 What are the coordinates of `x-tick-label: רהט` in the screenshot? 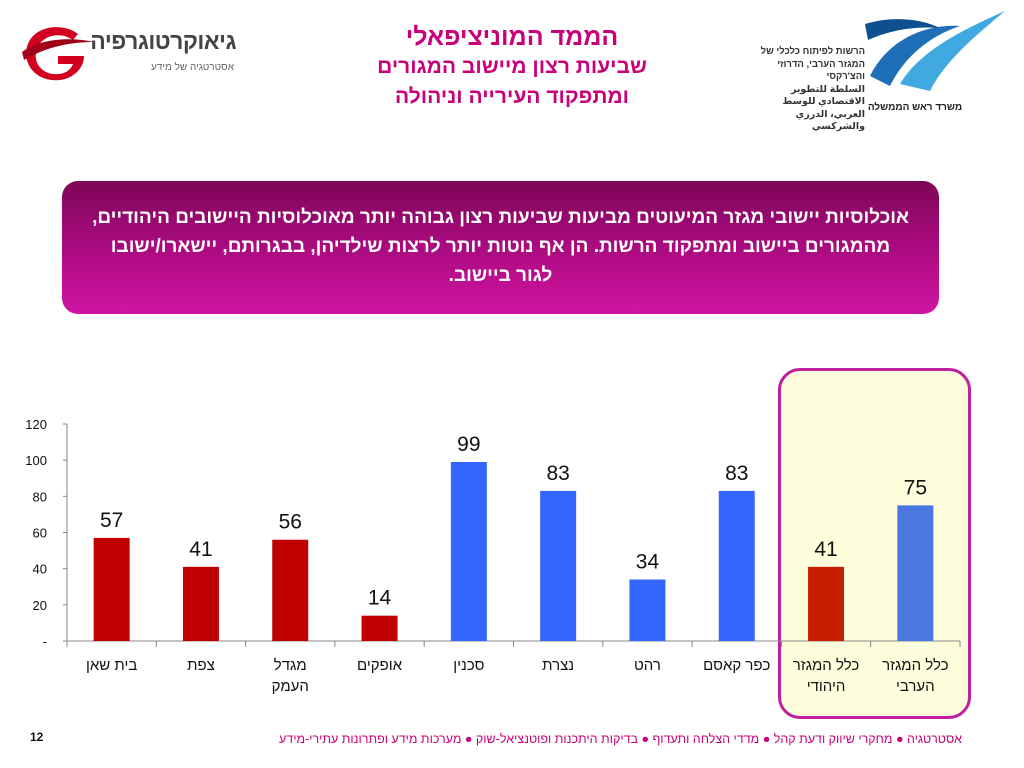 It's located at (647, 665).